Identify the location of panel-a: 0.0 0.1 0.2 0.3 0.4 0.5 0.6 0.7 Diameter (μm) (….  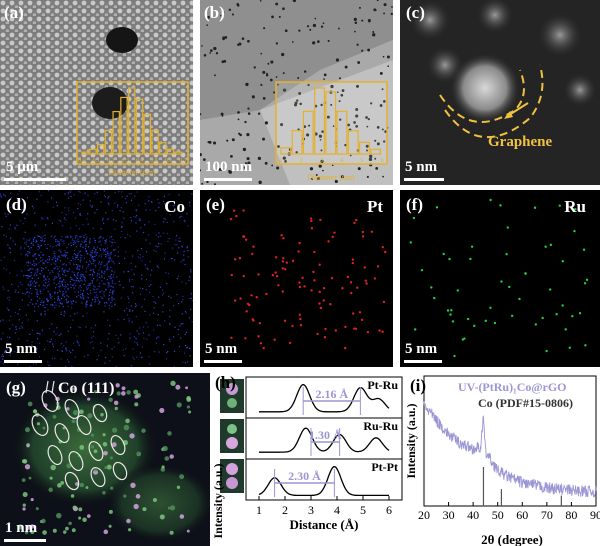
(96, 92).